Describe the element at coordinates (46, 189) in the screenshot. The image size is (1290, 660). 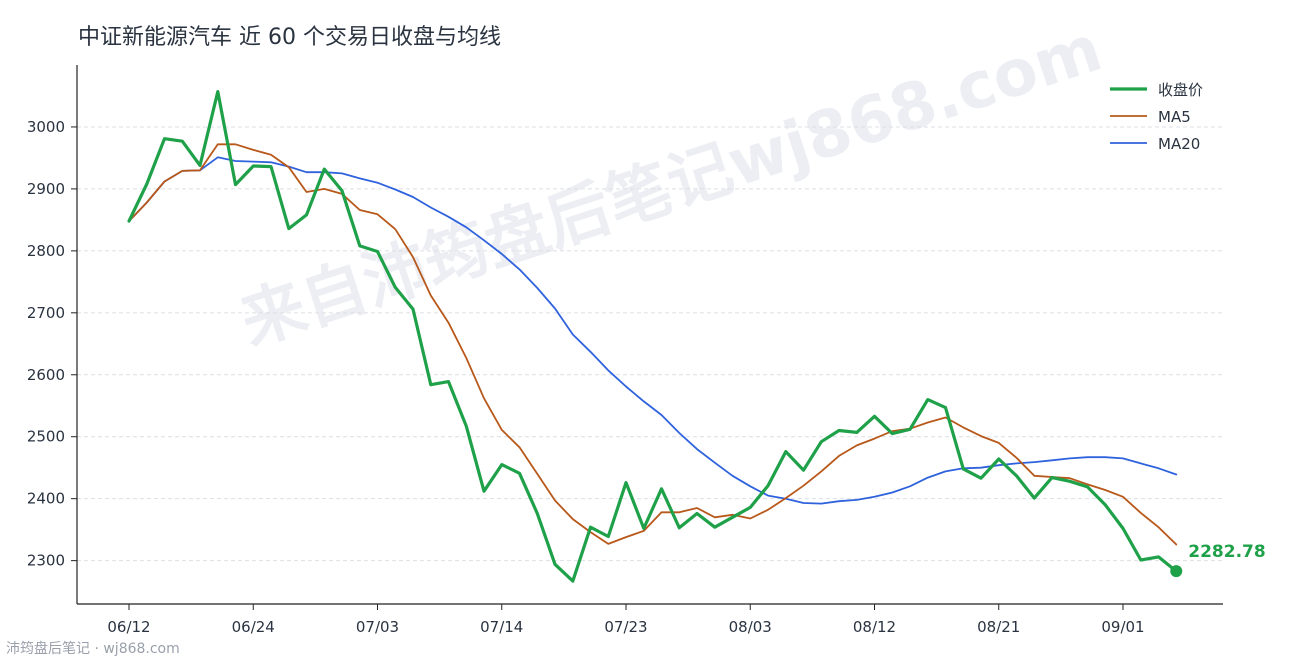
I see `y-tick-label: 2900` at that location.